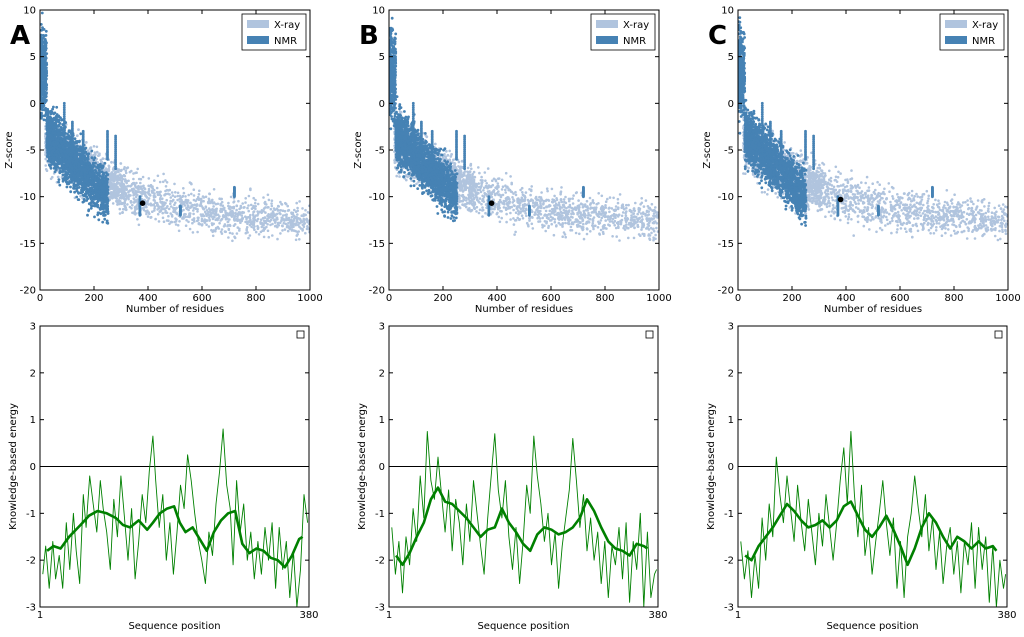 The height and width of the screenshot is (637, 1024). What do you see at coordinates (309, 298) in the screenshot?
I see `x-tick-label: 1000` at bounding box center [309, 298].